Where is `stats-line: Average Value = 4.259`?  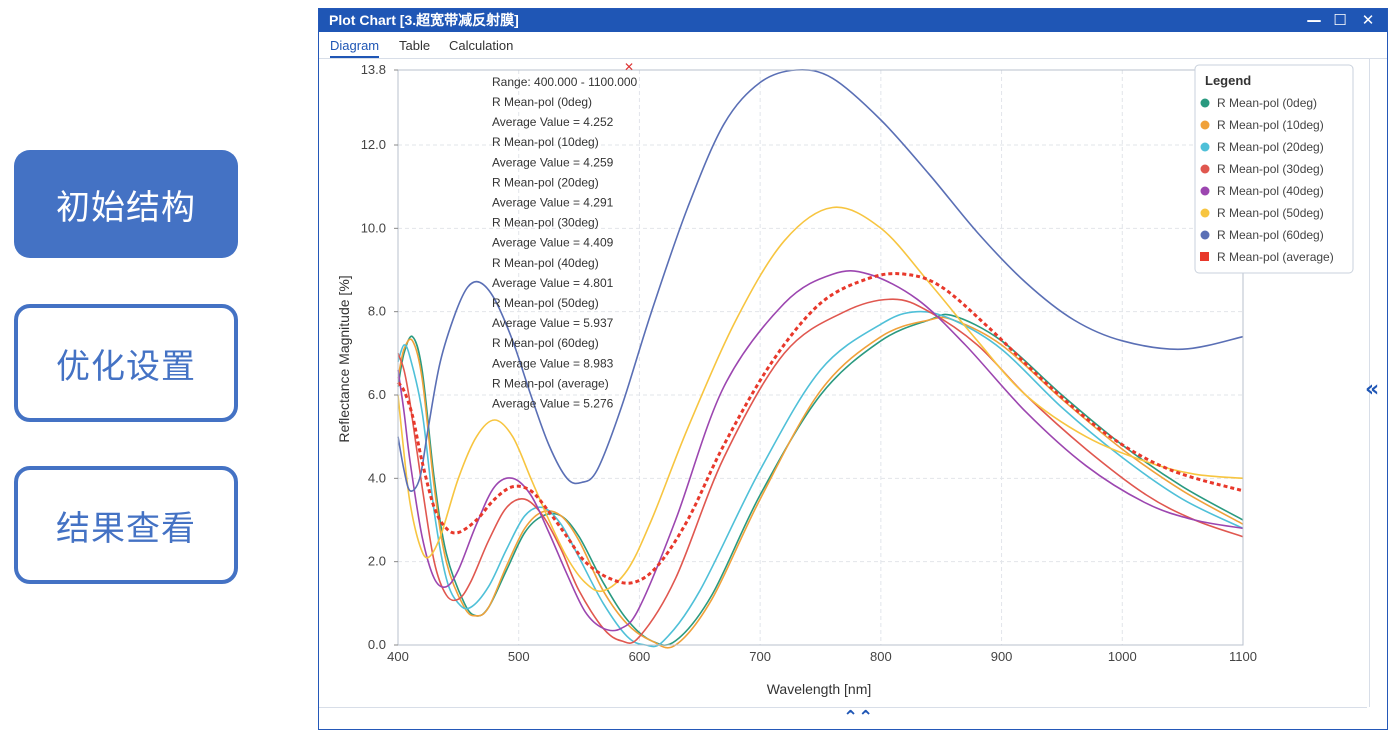
stats-line: Average Value = 4.259 is located at coordinates (553, 162).